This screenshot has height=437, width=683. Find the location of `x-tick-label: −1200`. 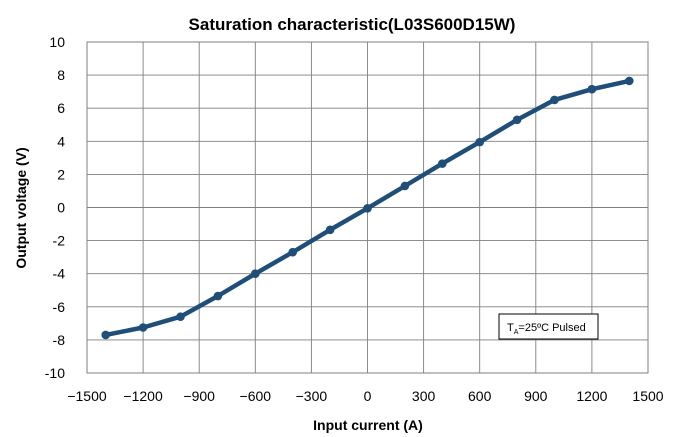

x-tick-label: −1200 is located at coordinates (143, 396).